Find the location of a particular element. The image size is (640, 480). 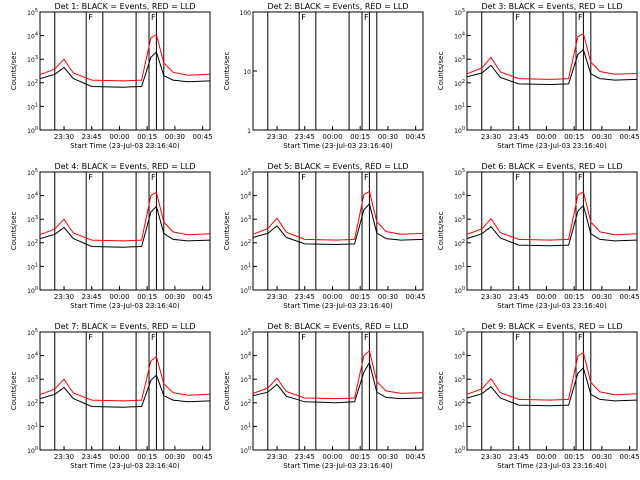

chart-title: Det 4: BLACK = Events, RED = LLD is located at coordinates (125, 166).